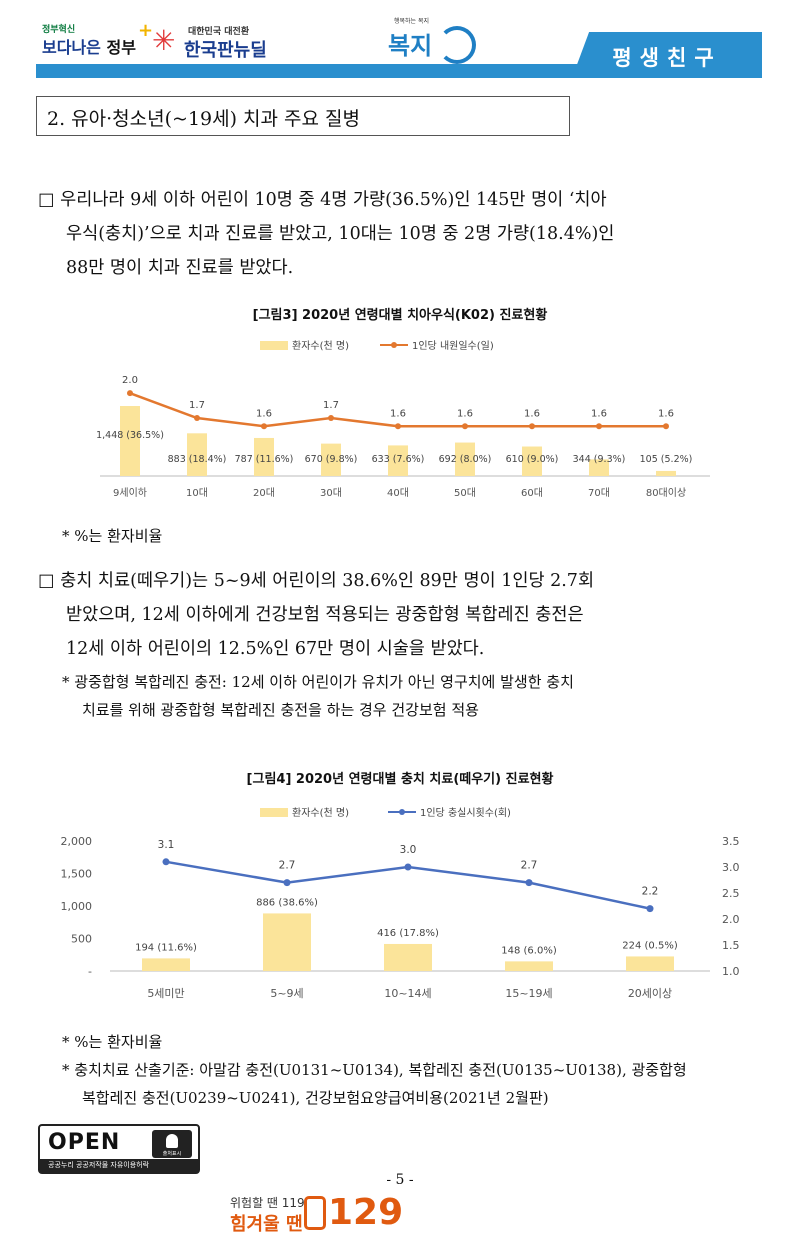  Describe the element at coordinates (366, 1212) in the screenshot. I see `hotline-number: 129` at that location.